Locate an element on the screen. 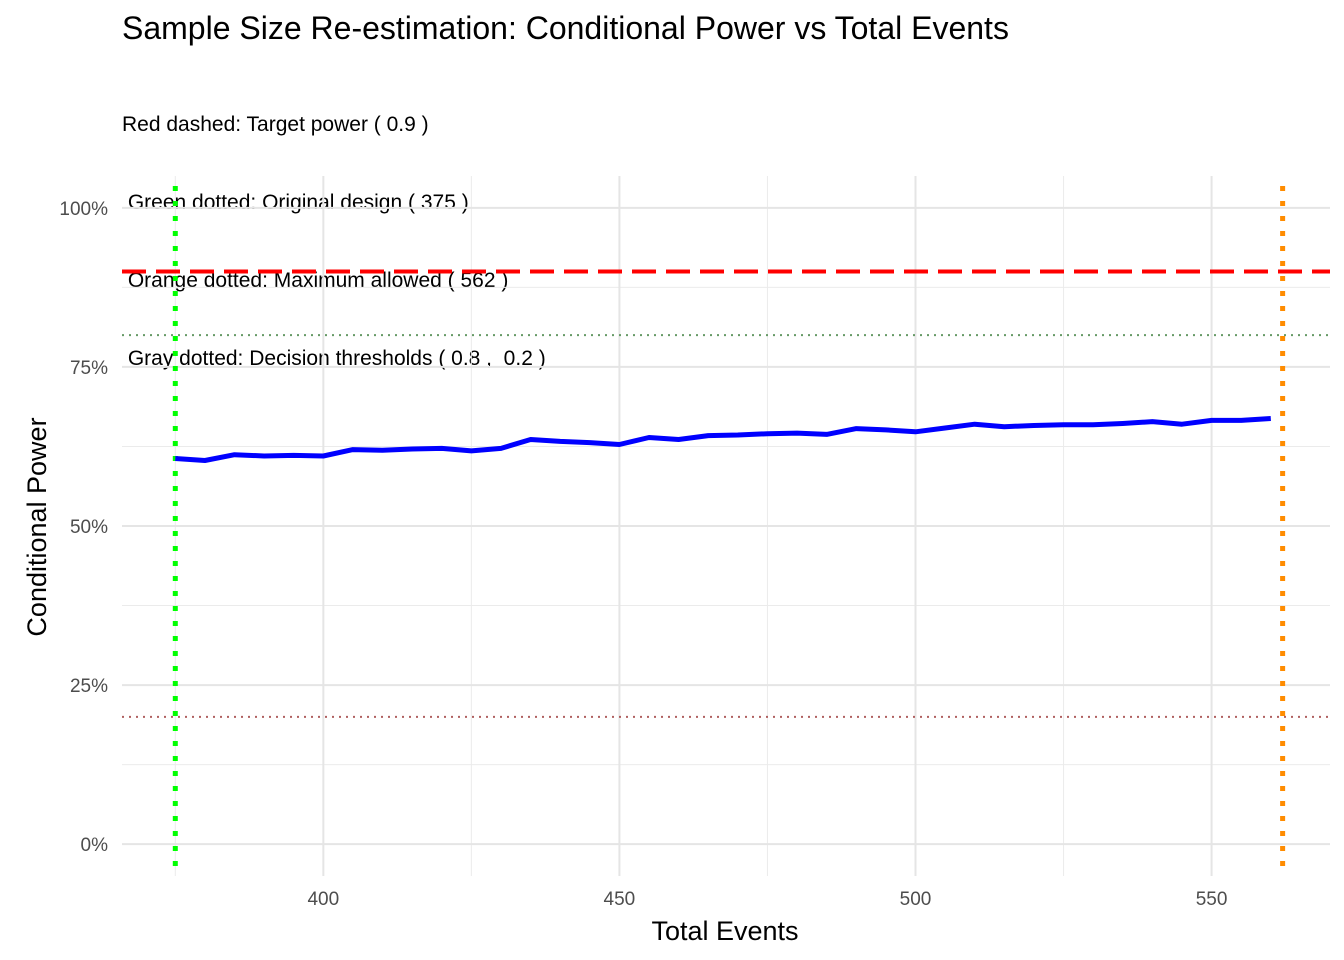  y-tick-label: 25% is located at coordinates (89, 686).